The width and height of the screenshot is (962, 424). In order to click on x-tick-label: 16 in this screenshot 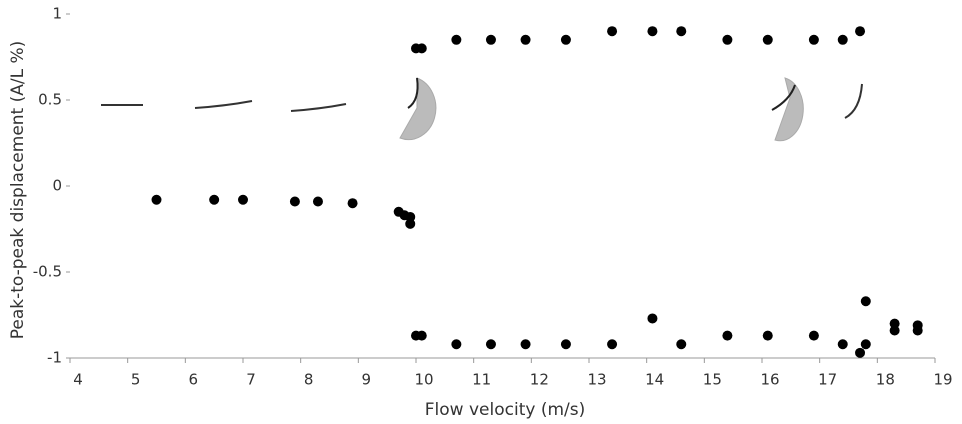, I will do `click(769, 380)`.